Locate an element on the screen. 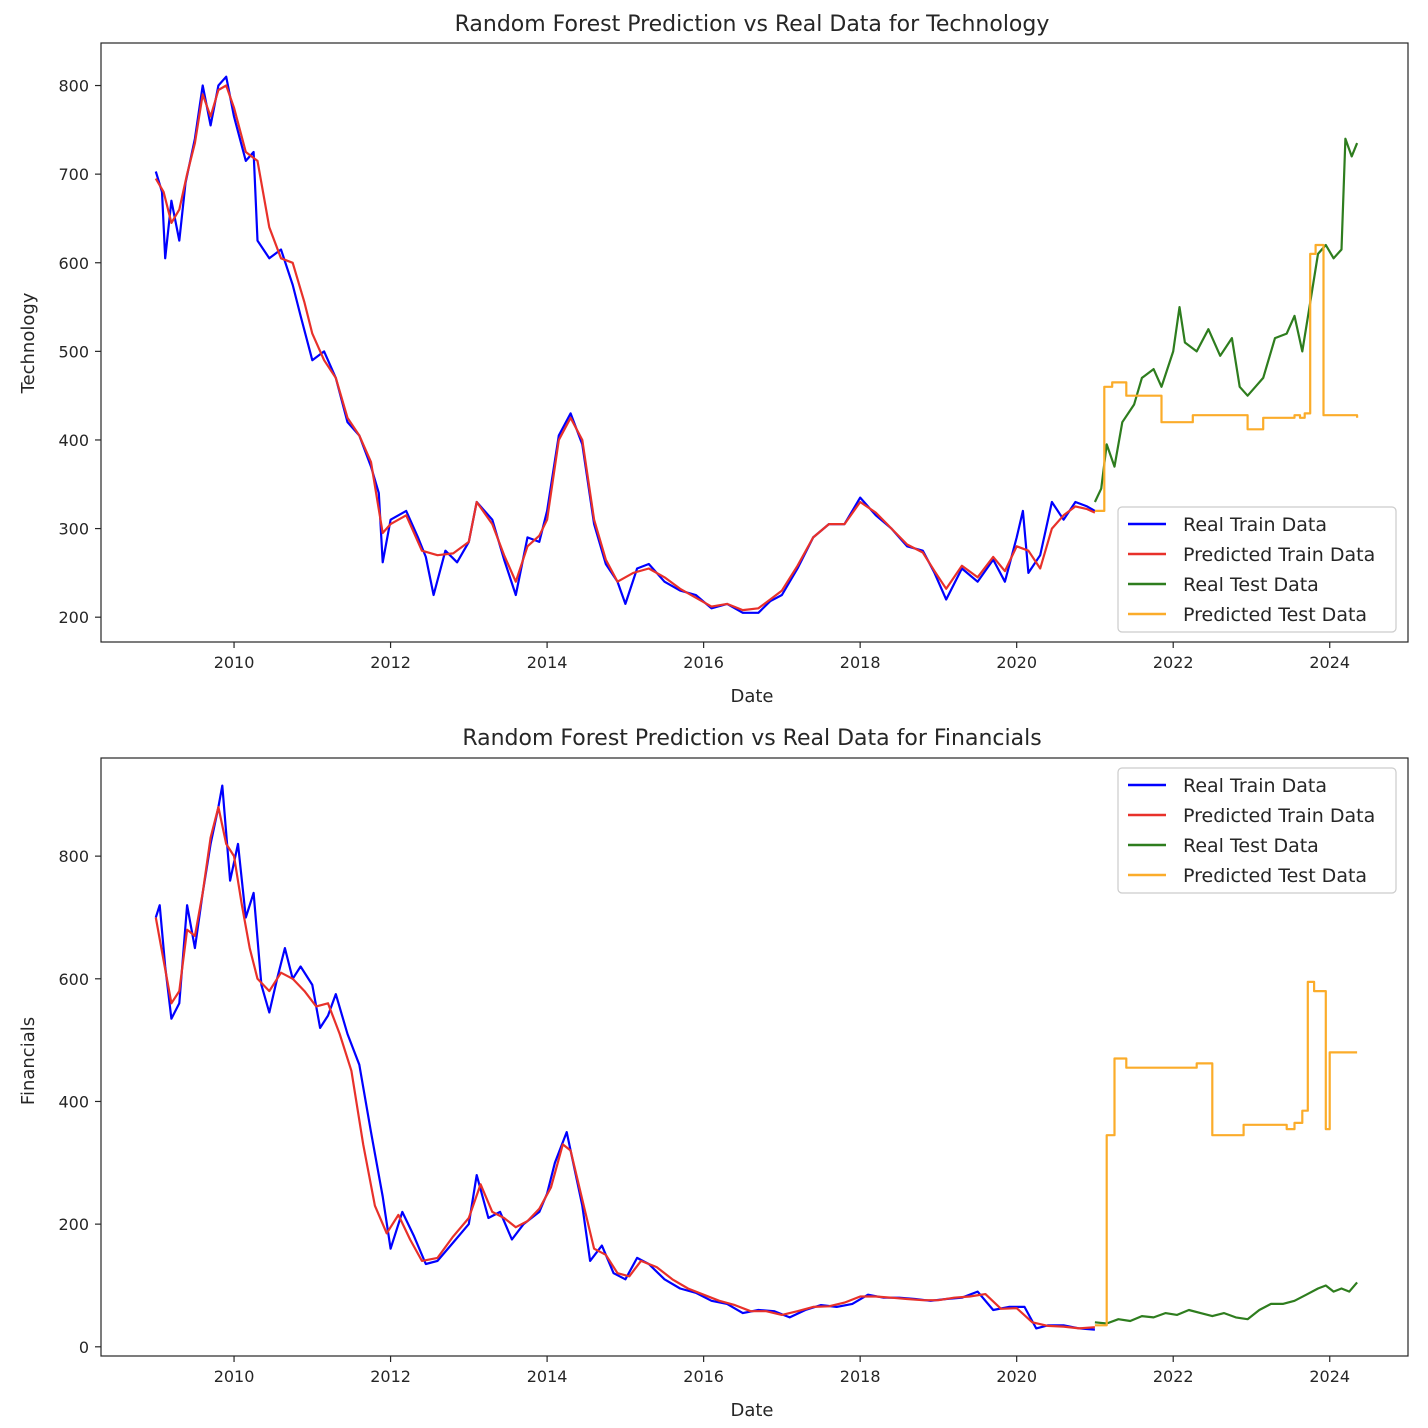 The width and height of the screenshot is (1428, 1428). y-tick-label: 700 is located at coordinates (73, 174).